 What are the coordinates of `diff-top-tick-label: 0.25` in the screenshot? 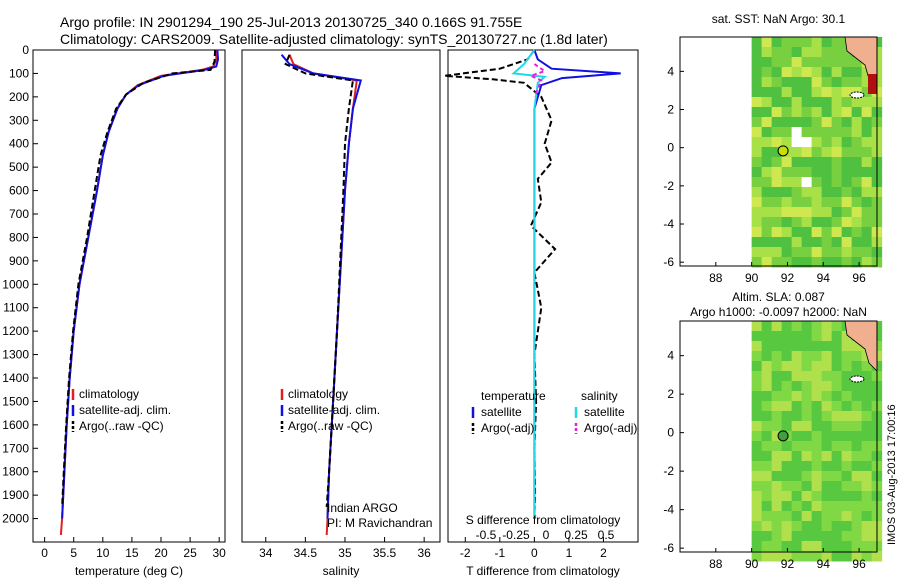 It's located at (576, 535).